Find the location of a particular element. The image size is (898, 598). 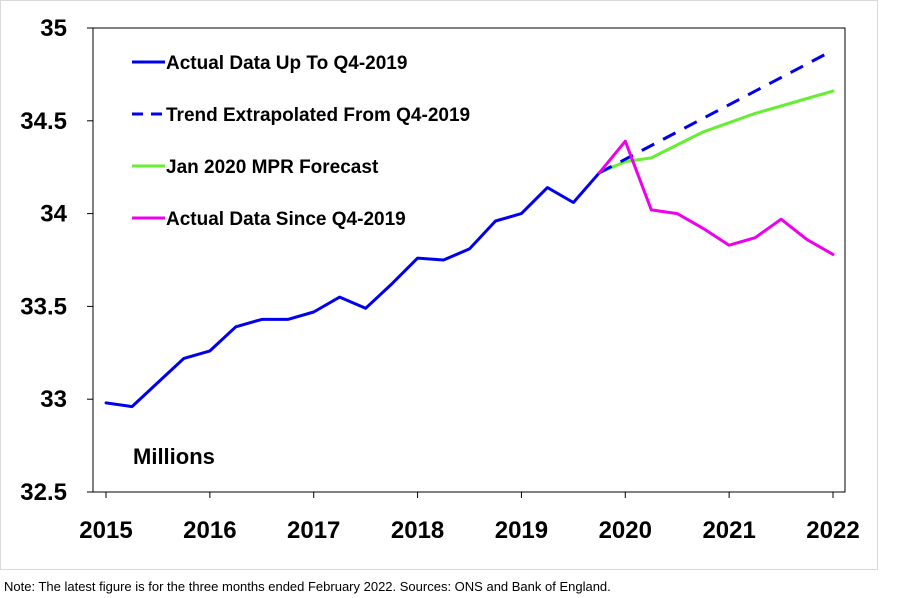

y-tick-label: 33.5 is located at coordinates (43, 306).